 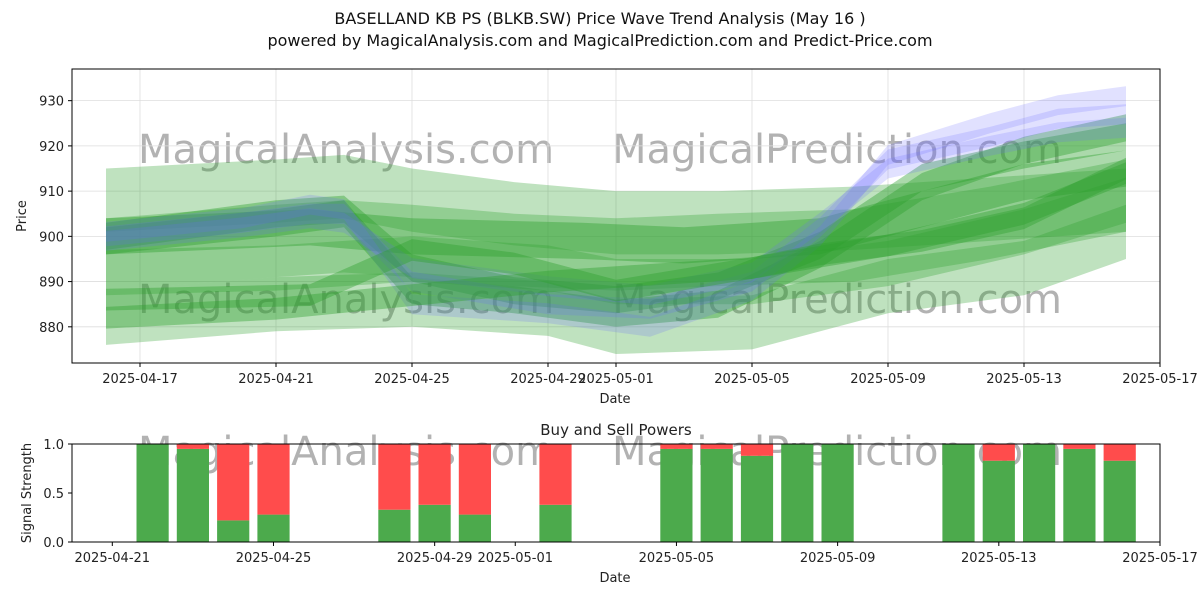 I want to click on y-tick-label: 890, so click(x=51, y=283).